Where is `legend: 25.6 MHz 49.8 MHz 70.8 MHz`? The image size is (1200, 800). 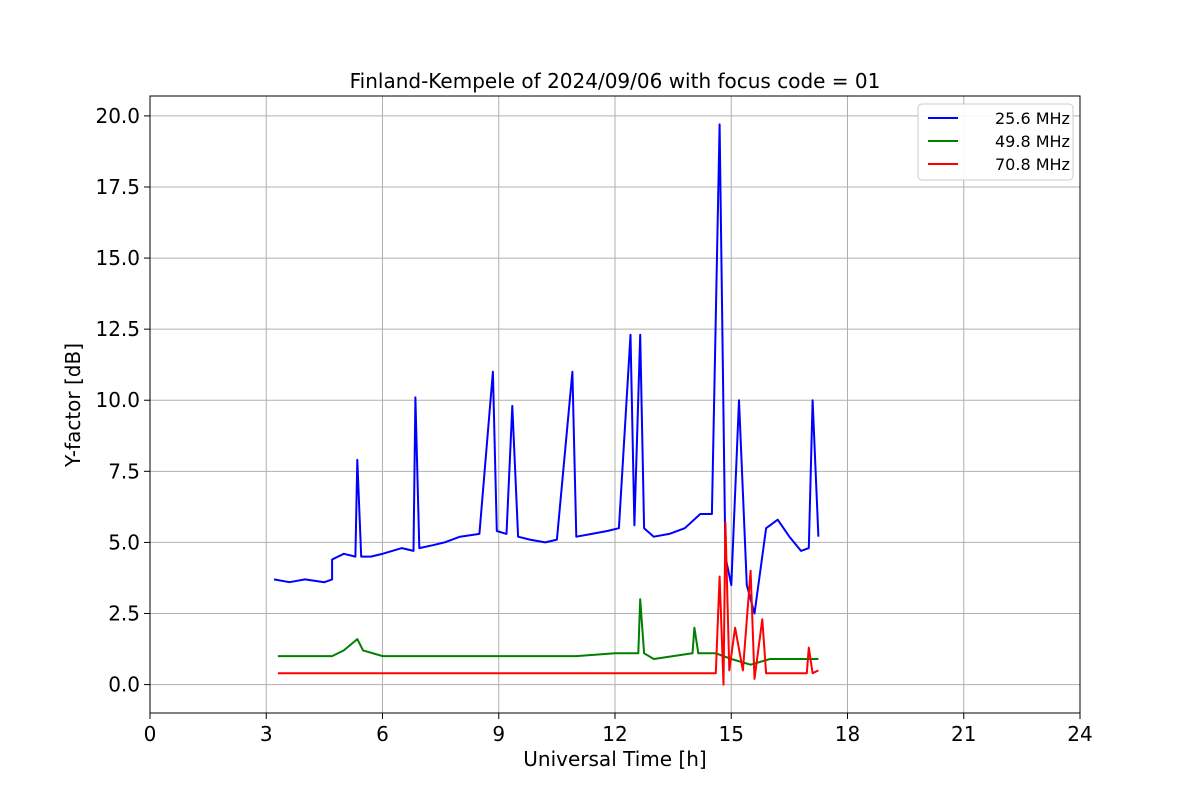 legend: 25.6 MHz 49.8 MHz 70.8 MHz is located at coordinates (995, 142).